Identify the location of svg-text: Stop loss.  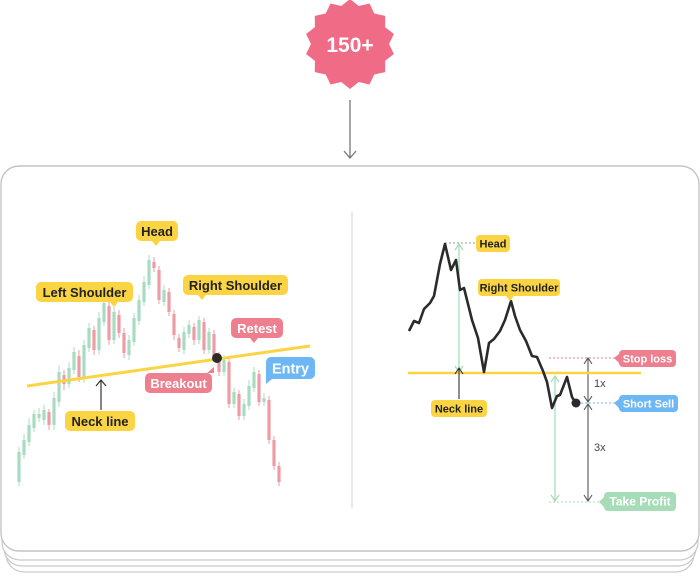
(648, 360).